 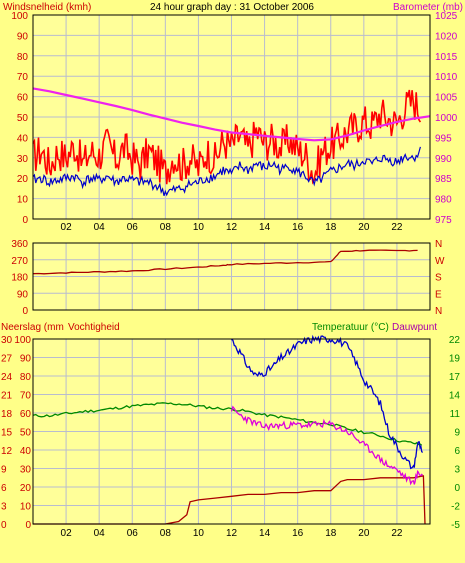 I want to click on temperature-y-tick-label: 3, so click(x=457, y=470).